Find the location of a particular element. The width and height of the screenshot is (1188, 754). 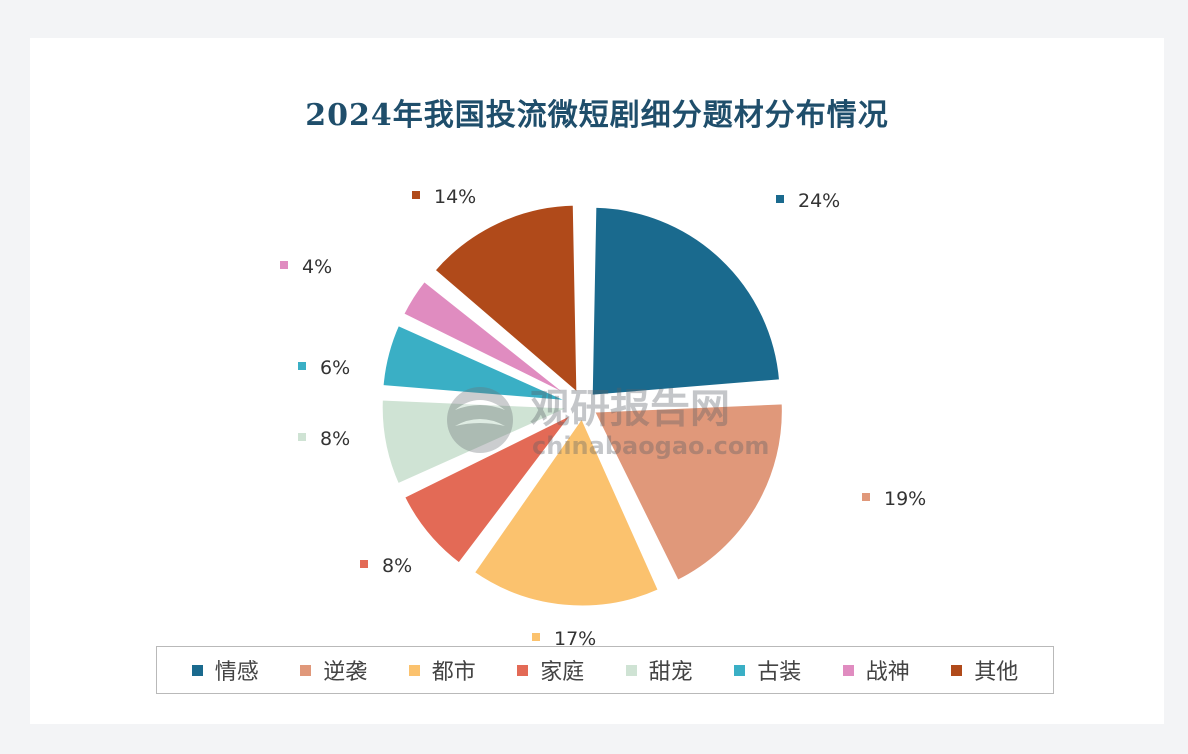

legend-item: 古装 is located at coordinates (767, 670).